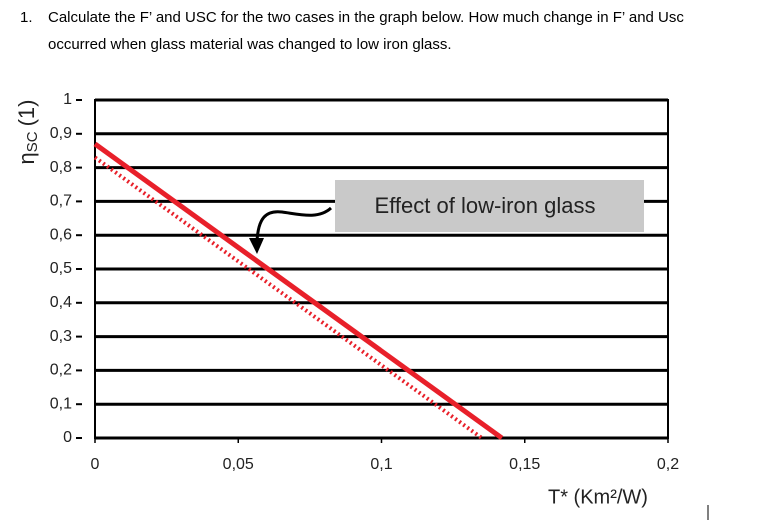 The height and width of the screenshot is (524, 773). What do you see at coordinates (256, 246) in the screenshot?
I see `arrow-head` at bounding box center [256, 246].